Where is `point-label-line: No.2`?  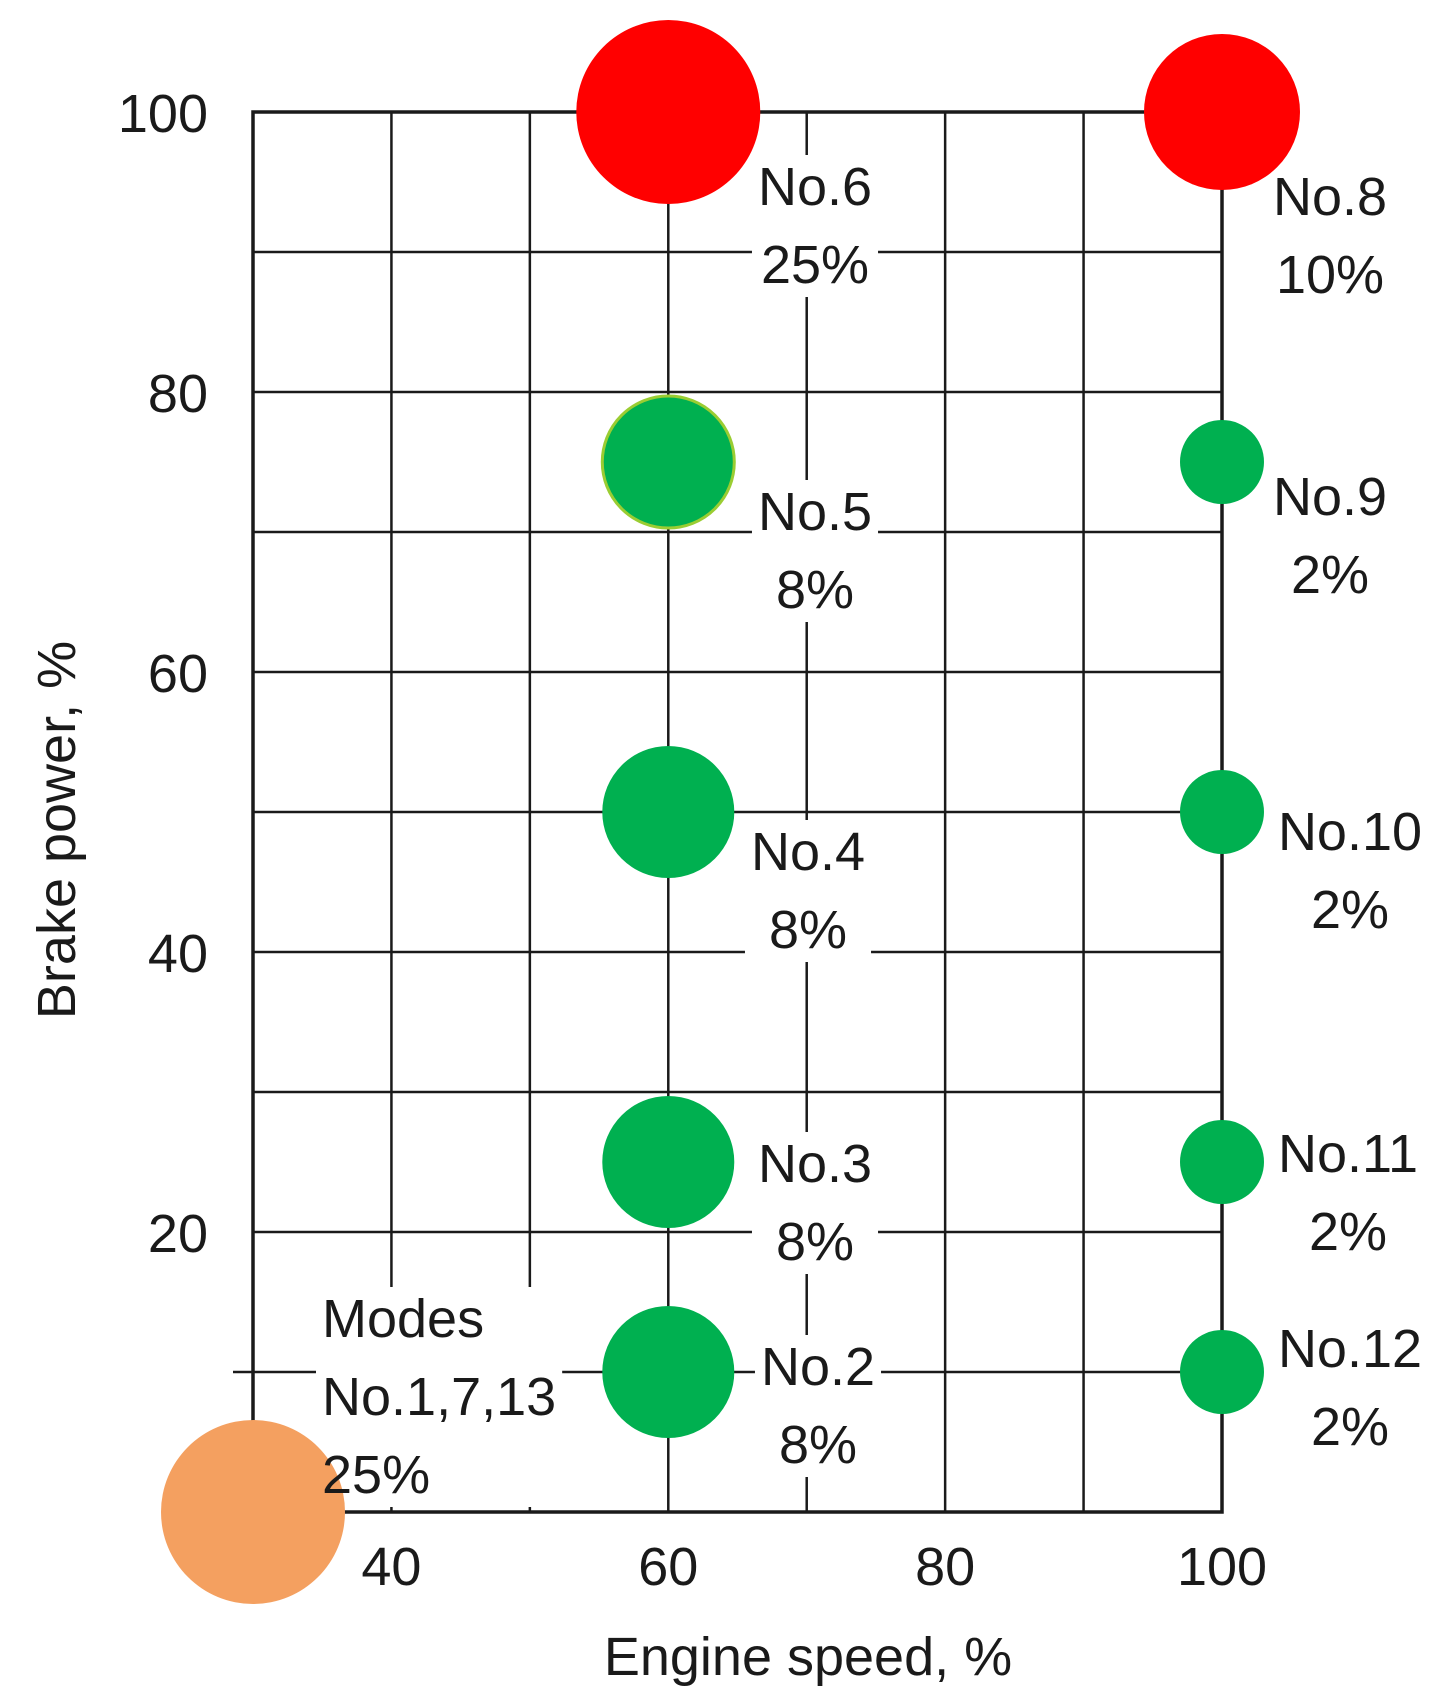
point-label-line: No.2 is located at coordinates (818, 1367).